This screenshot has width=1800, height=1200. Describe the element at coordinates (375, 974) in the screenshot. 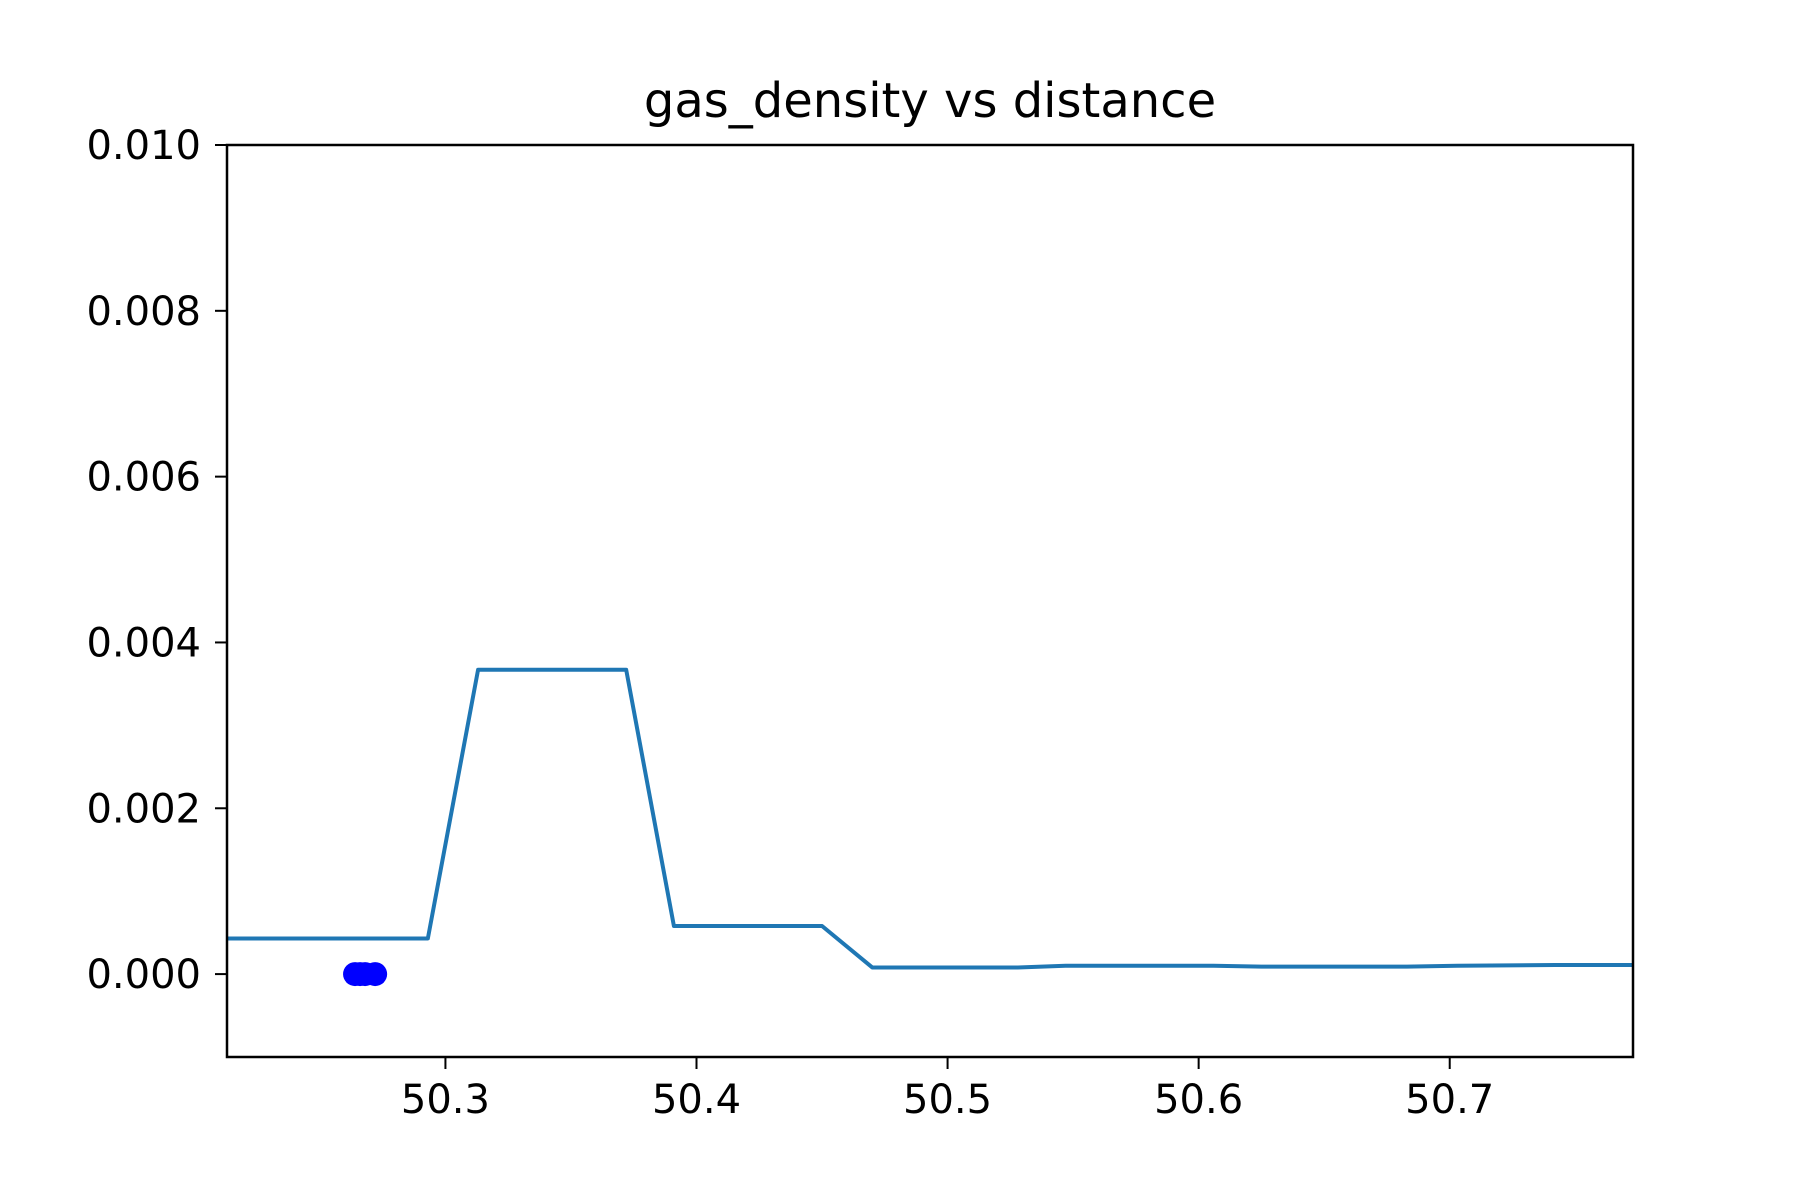

I see `scatter-point` at that location.